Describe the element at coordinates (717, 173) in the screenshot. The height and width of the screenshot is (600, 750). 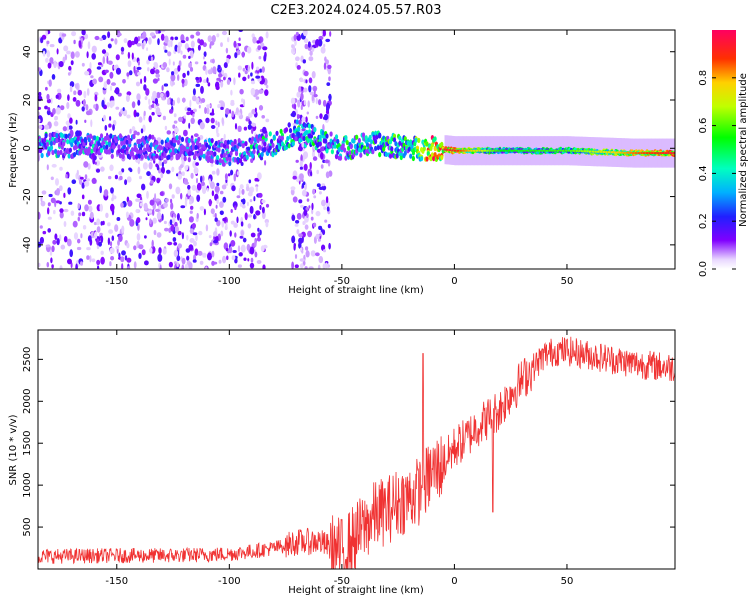
I see `colorbar-ticks: 0.0 0.2 0.4 0.6 0.8` at that location.